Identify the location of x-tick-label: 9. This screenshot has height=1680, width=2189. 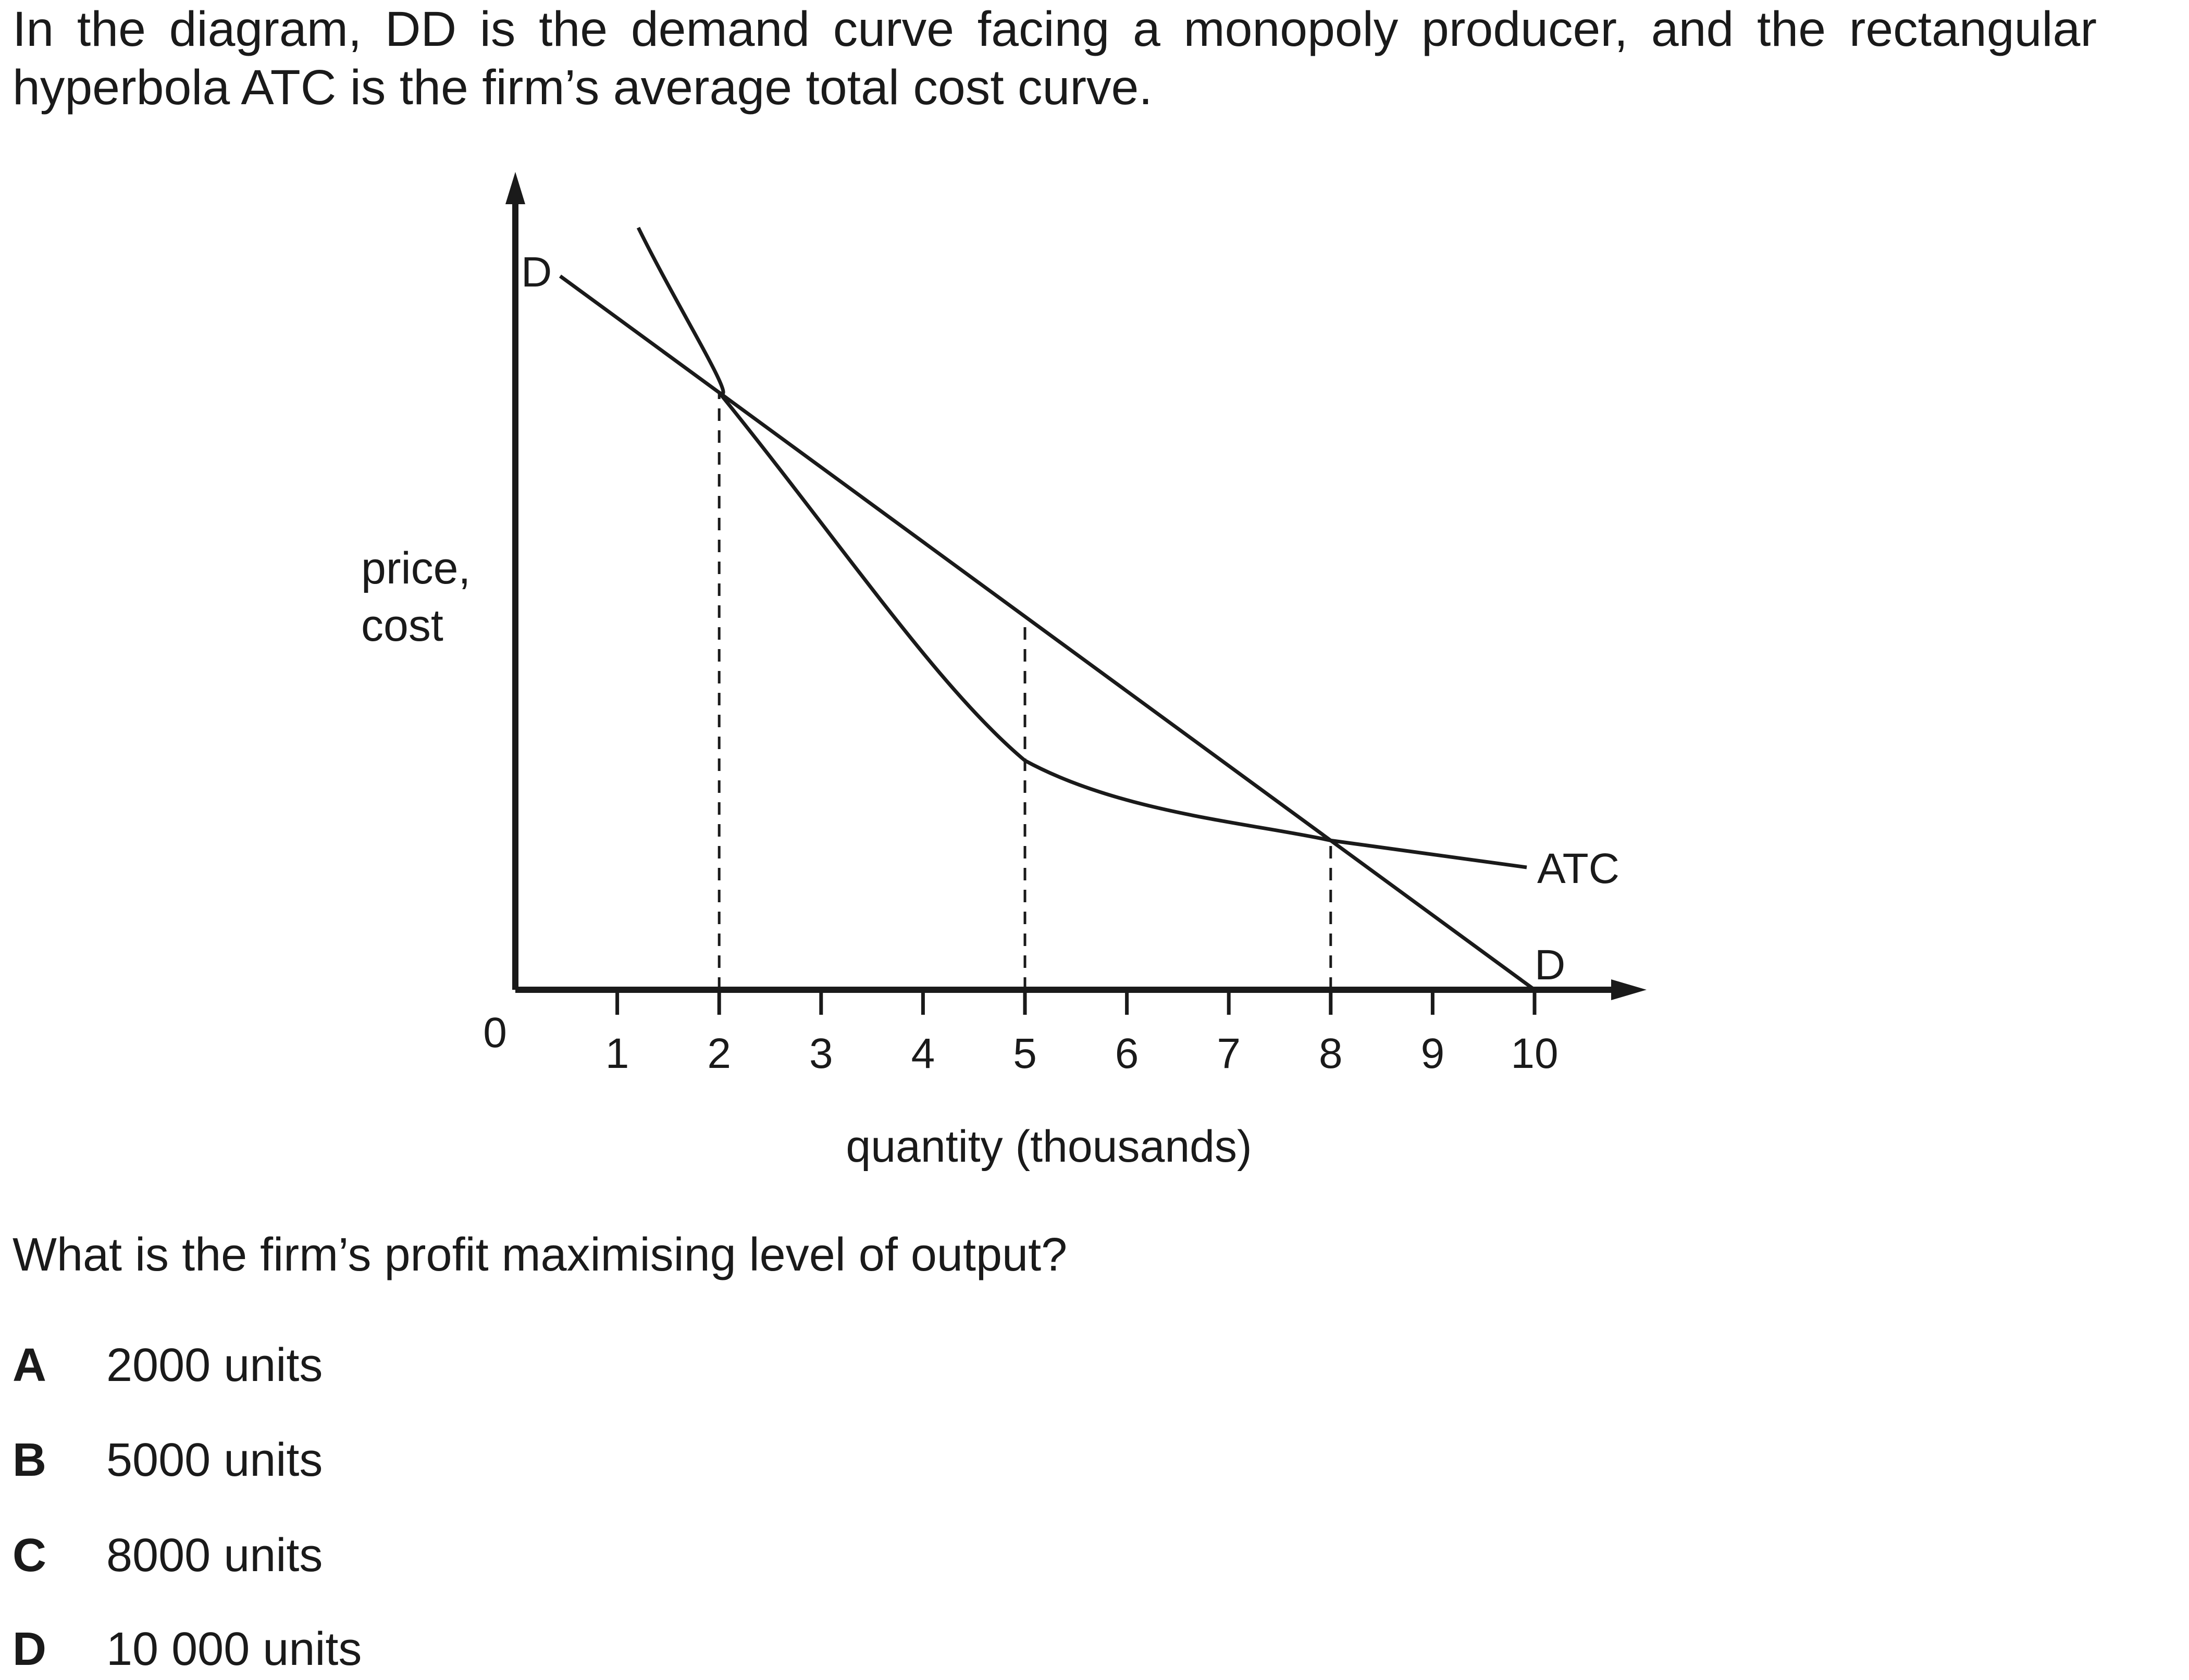
(1433, 1053).